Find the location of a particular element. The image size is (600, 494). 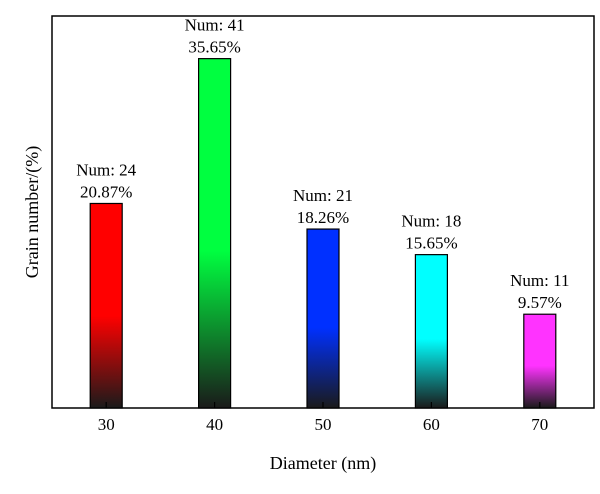

x-ticks-group: 30 40 50 60 70 is located at coordinates (323, 418).